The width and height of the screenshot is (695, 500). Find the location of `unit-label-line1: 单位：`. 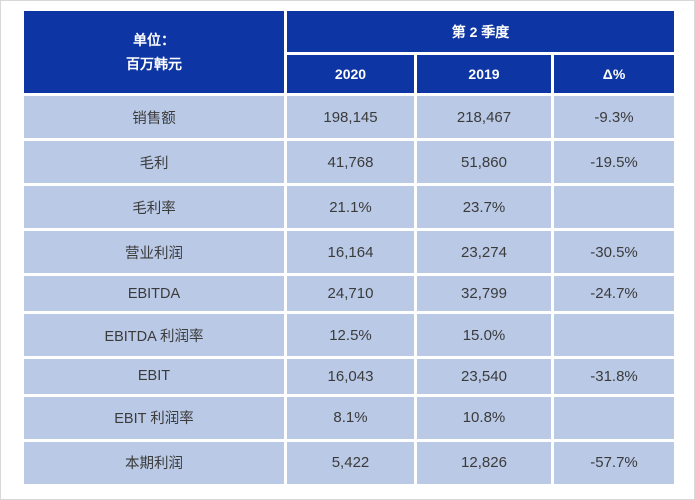

unit-label-line1: 单位： is located at coordinates (154, 39).